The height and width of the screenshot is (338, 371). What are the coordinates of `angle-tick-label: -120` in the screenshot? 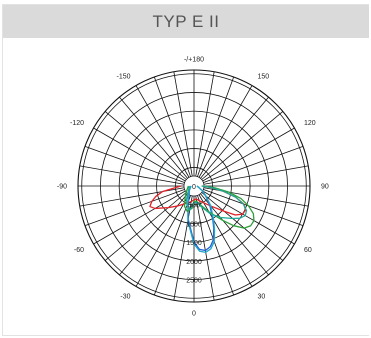 It's located at (77, 123).